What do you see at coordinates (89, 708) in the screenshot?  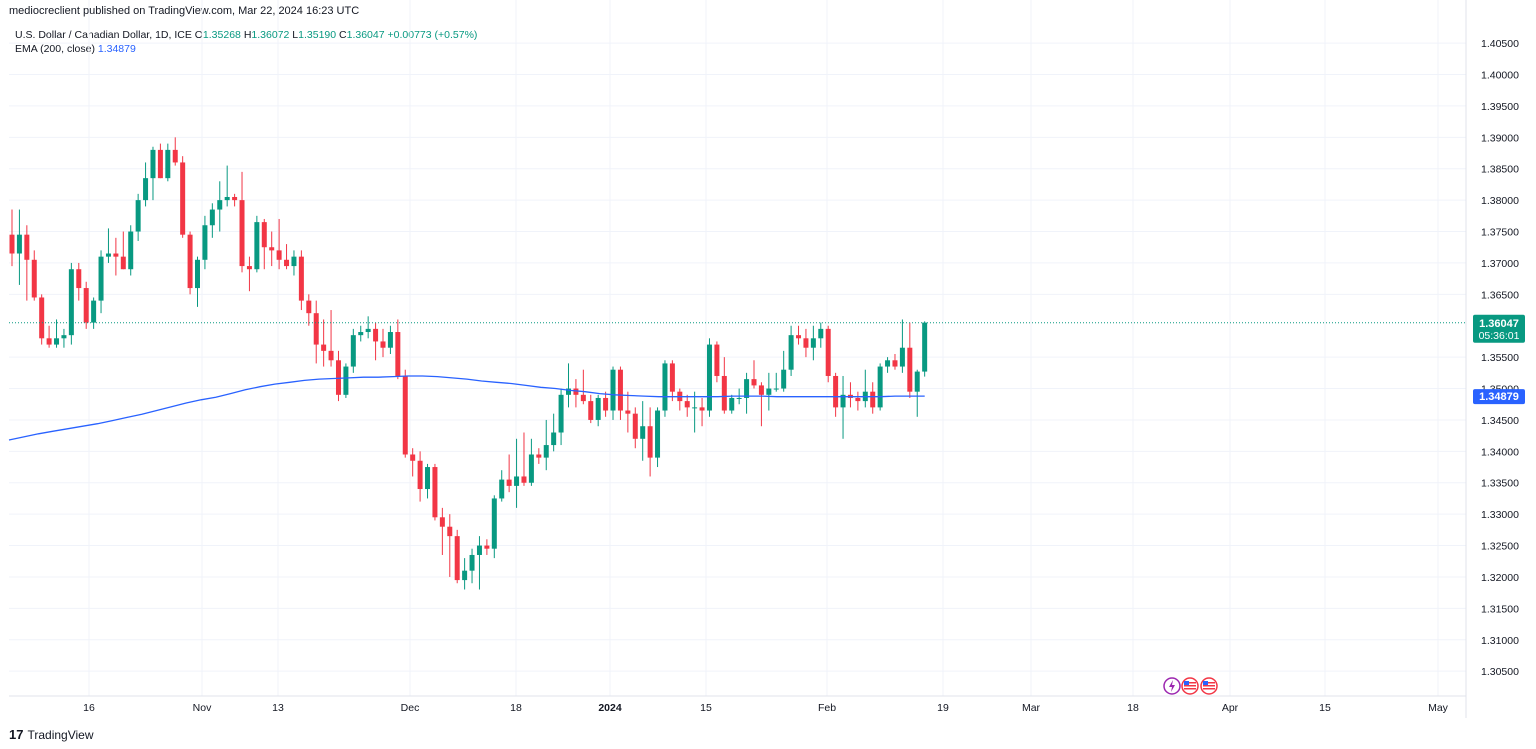 I see `time-tick-label: 16` at bounding box center [89, 708].